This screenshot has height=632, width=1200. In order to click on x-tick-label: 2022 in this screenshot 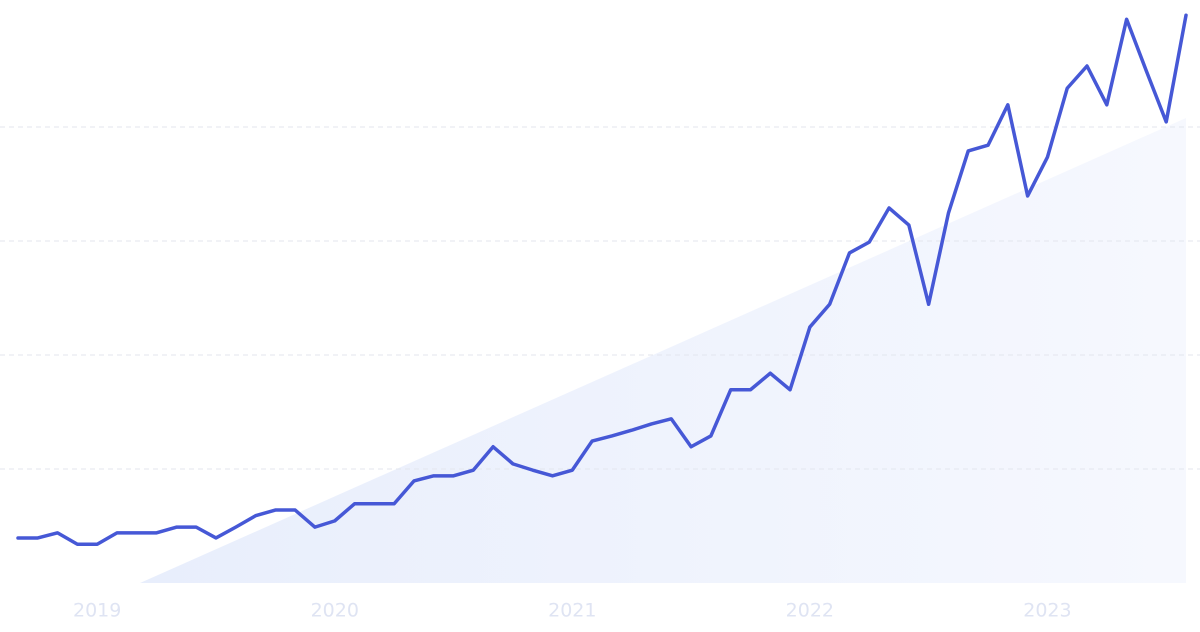, I will do `click(810, 611)`.